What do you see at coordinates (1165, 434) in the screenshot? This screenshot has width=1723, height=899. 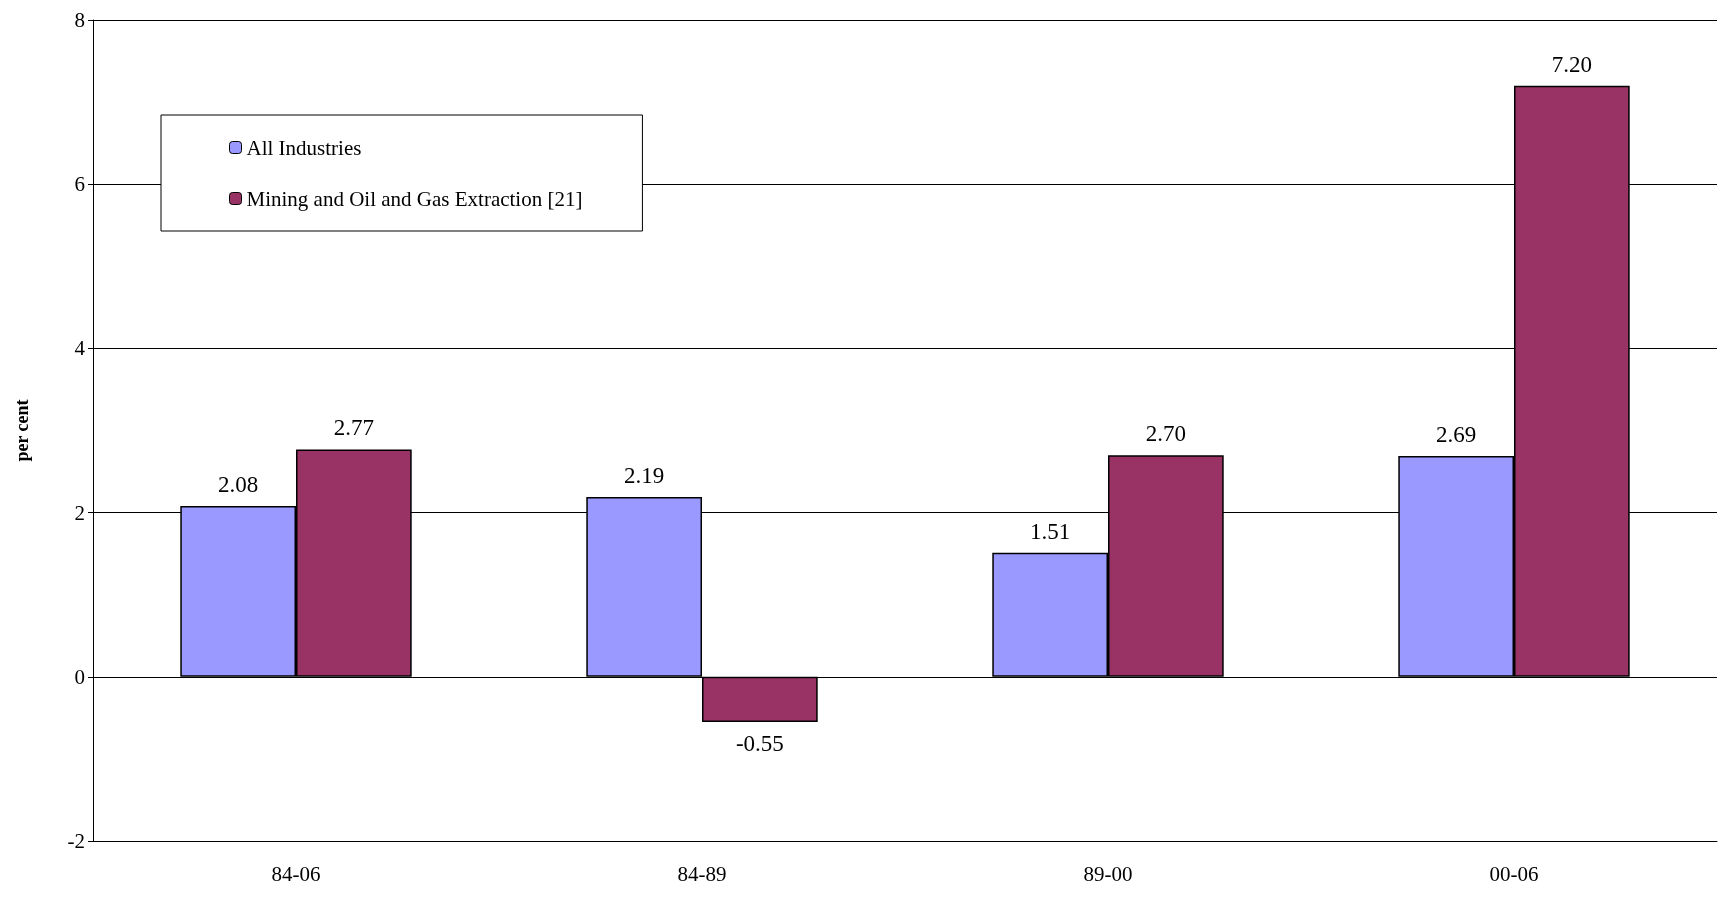 I see `data-label: 2.70` at bounding box center [1165, 434].